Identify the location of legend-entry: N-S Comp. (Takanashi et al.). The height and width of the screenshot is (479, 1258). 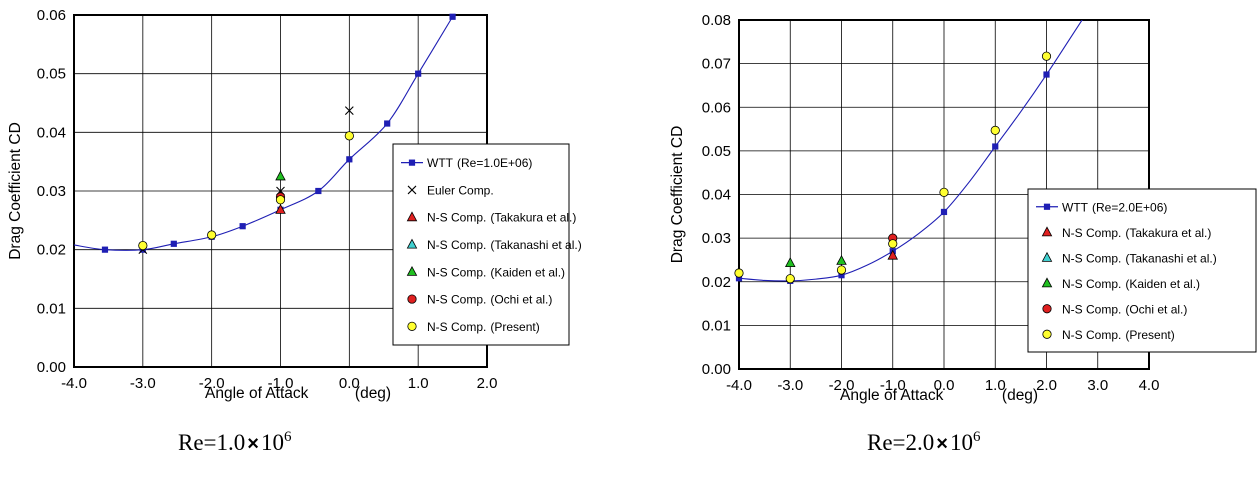
(504, 245).